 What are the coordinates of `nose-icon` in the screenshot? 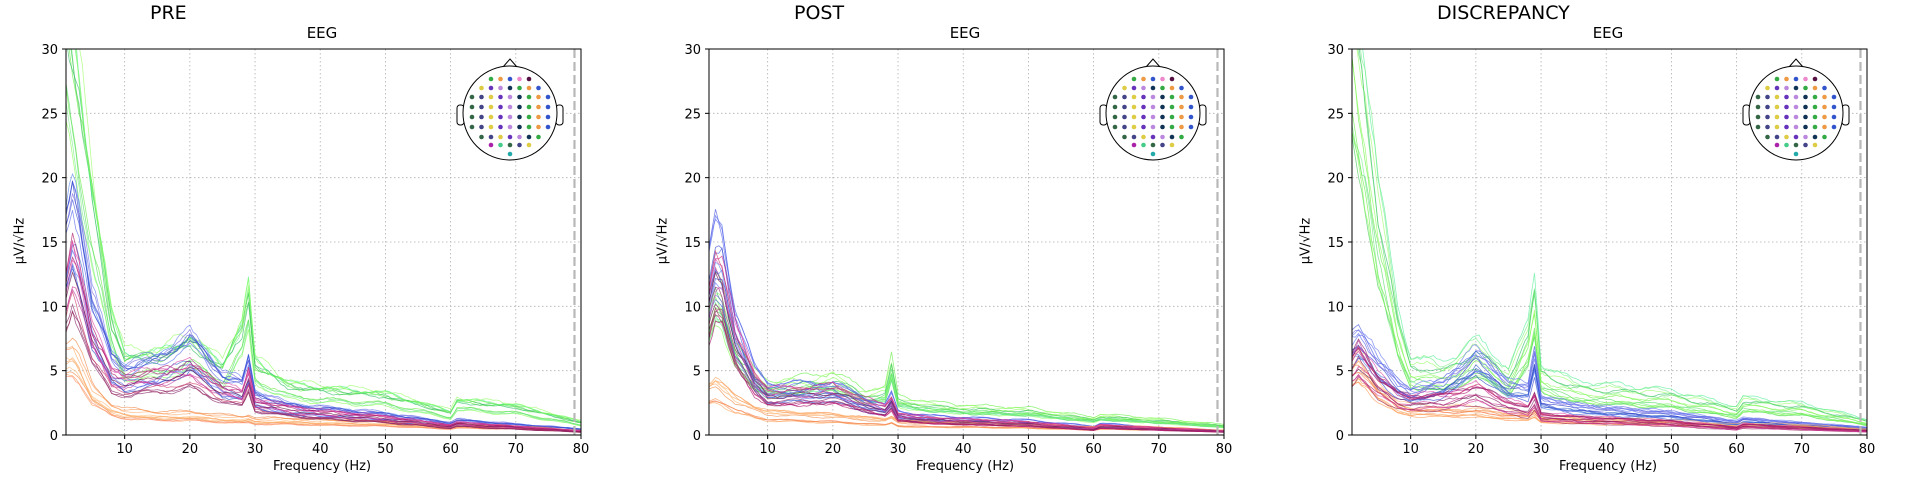 It's located at (1153, 63).